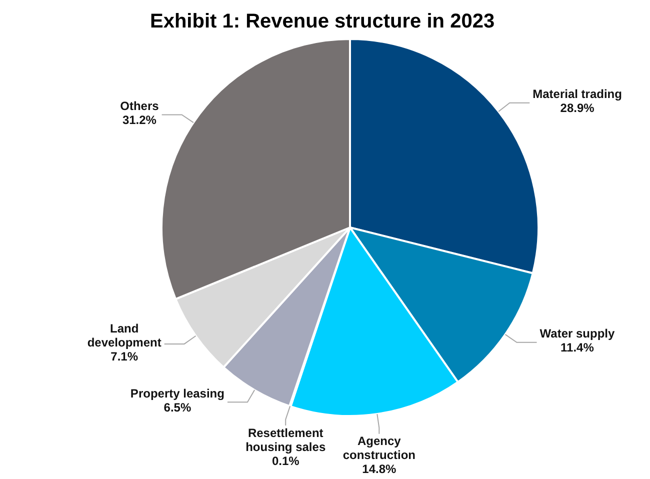 This screenshot has height=479, width=650. Describe the element at coordinates (286, 461) in the screenshot. I see `data-label: 0.1%` at that location.